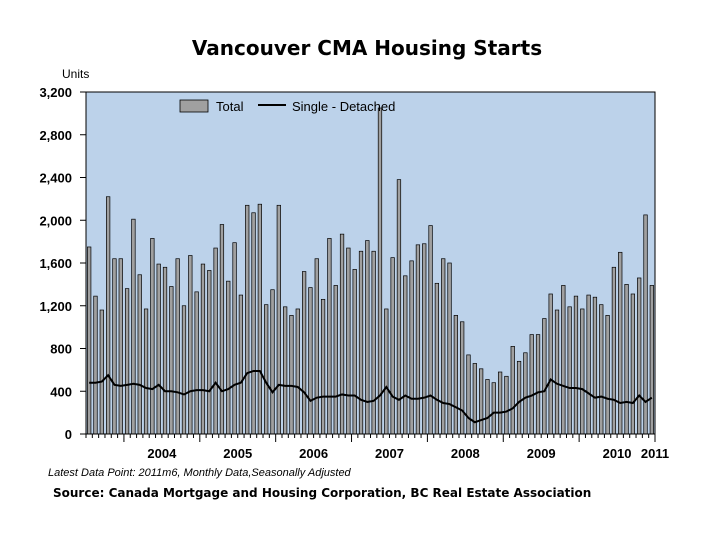 The height and width of the screenshot is (534, 702). What do you see at coordinates (68, 434) in the screenshot?
I see `y-tick-label: 0` at bounding box center [68, 434].